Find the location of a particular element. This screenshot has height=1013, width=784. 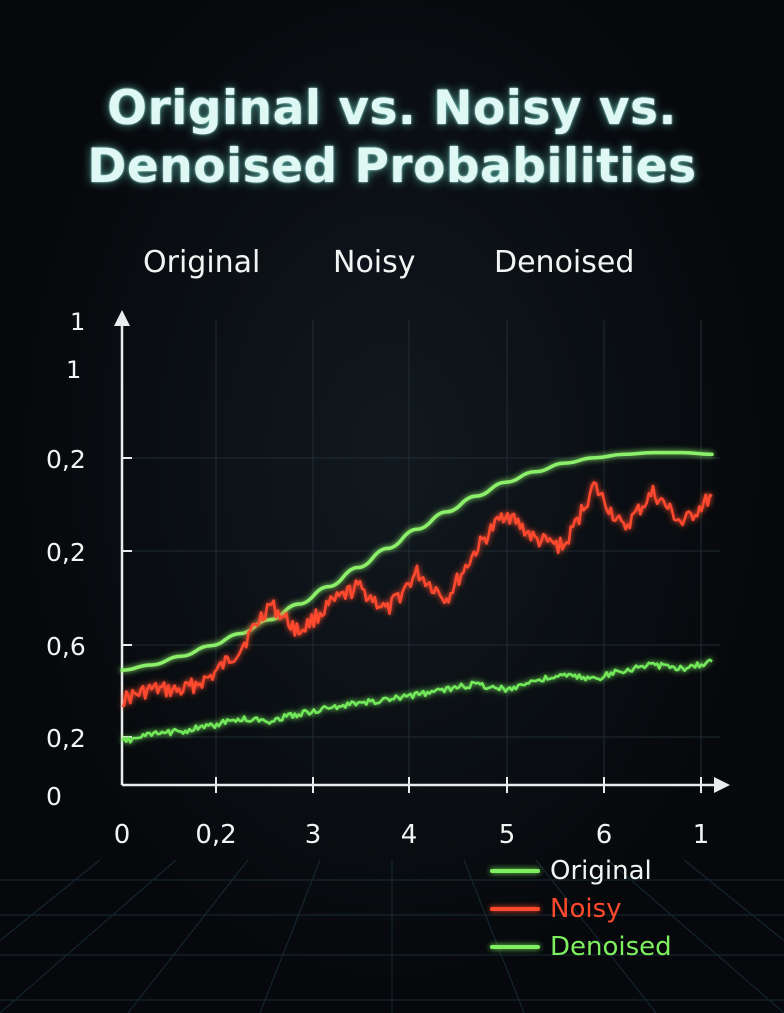

chart-title-line1: Original vs. Noisy vs. is located at coordinates (392, 108).